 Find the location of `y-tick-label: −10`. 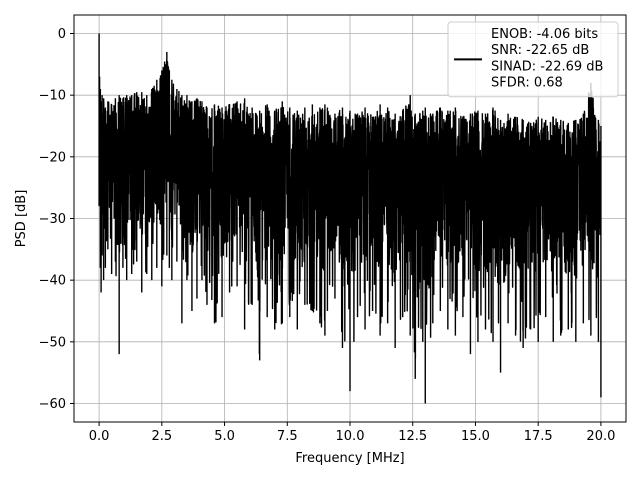

y-tick-label: −10 is located at coordinates (52, 96).